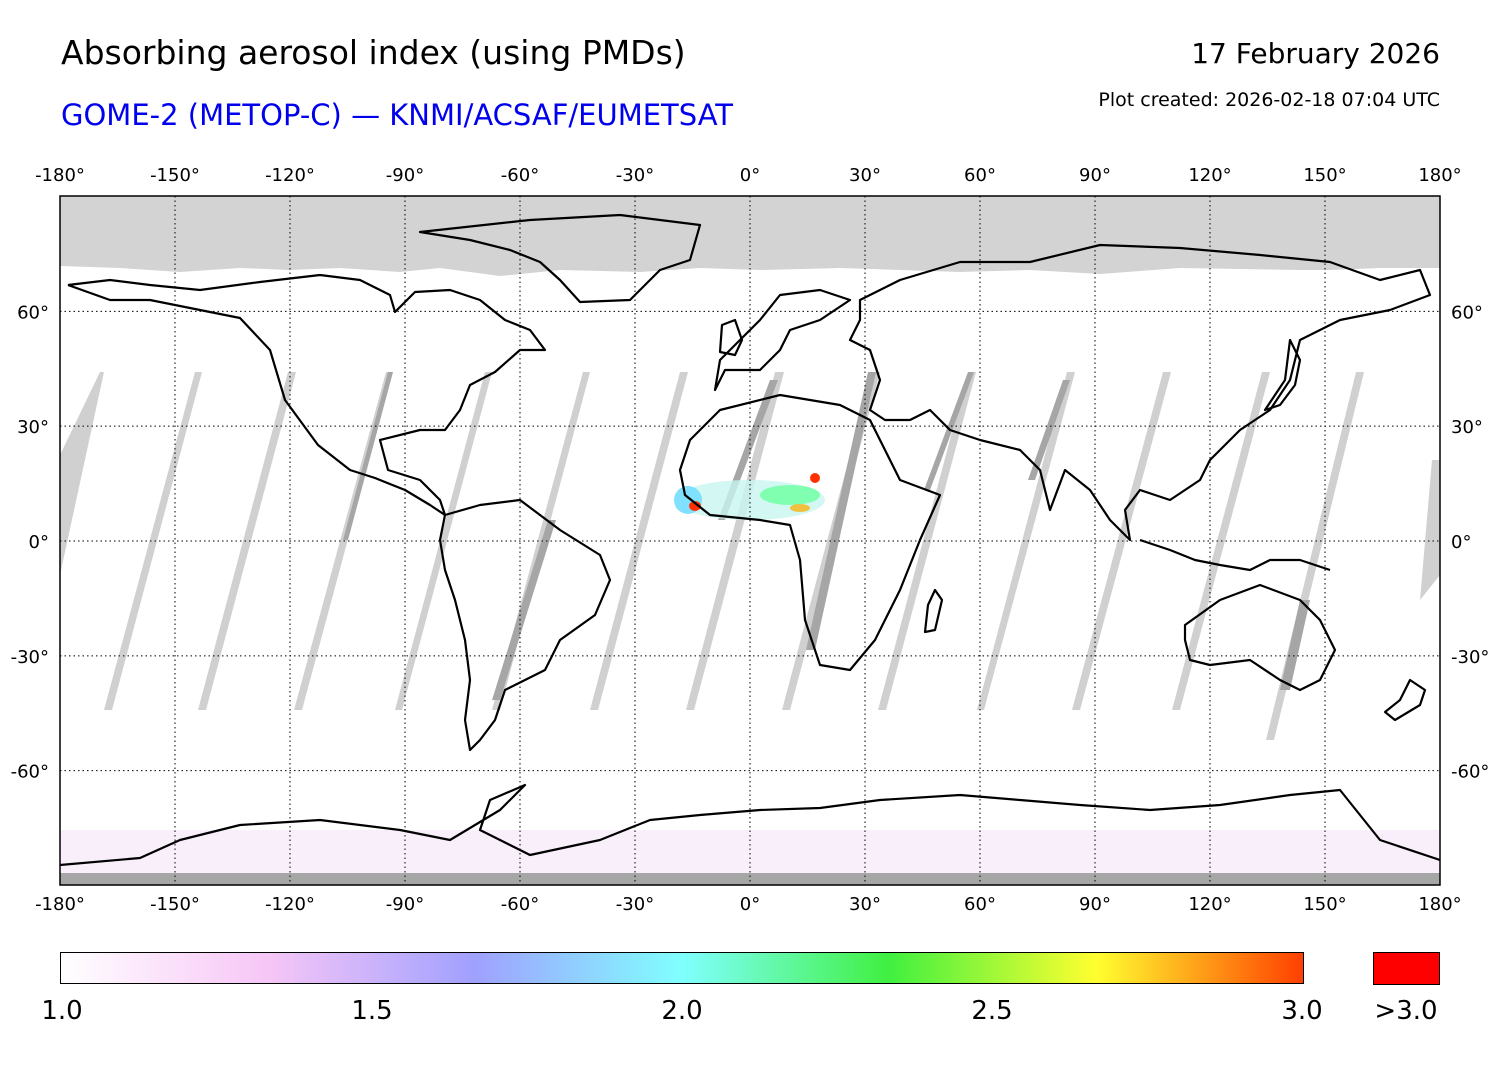  What do you see at coordinates (1324, 904) in the screenshot?
I see `lon-tick-label-bottom: 150°` at bounding box center [1324, 904].